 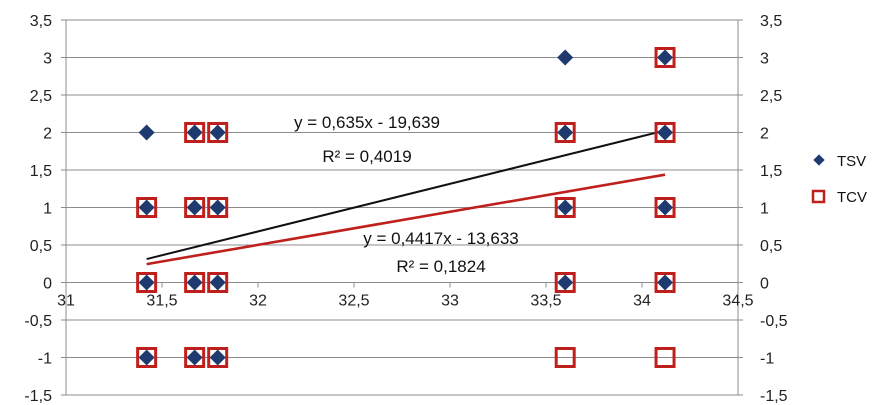 I want to click on legend-tcv-marker, so click(x=818, y=196).